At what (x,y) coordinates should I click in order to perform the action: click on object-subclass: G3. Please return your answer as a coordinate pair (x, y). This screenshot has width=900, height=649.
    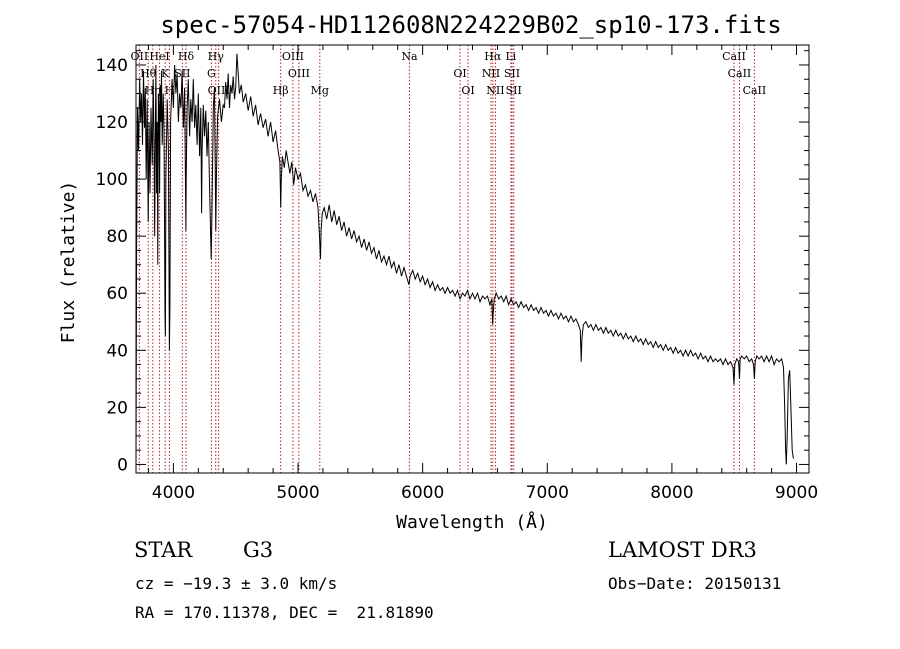
    Looking at the image, I should click on (258, 550).